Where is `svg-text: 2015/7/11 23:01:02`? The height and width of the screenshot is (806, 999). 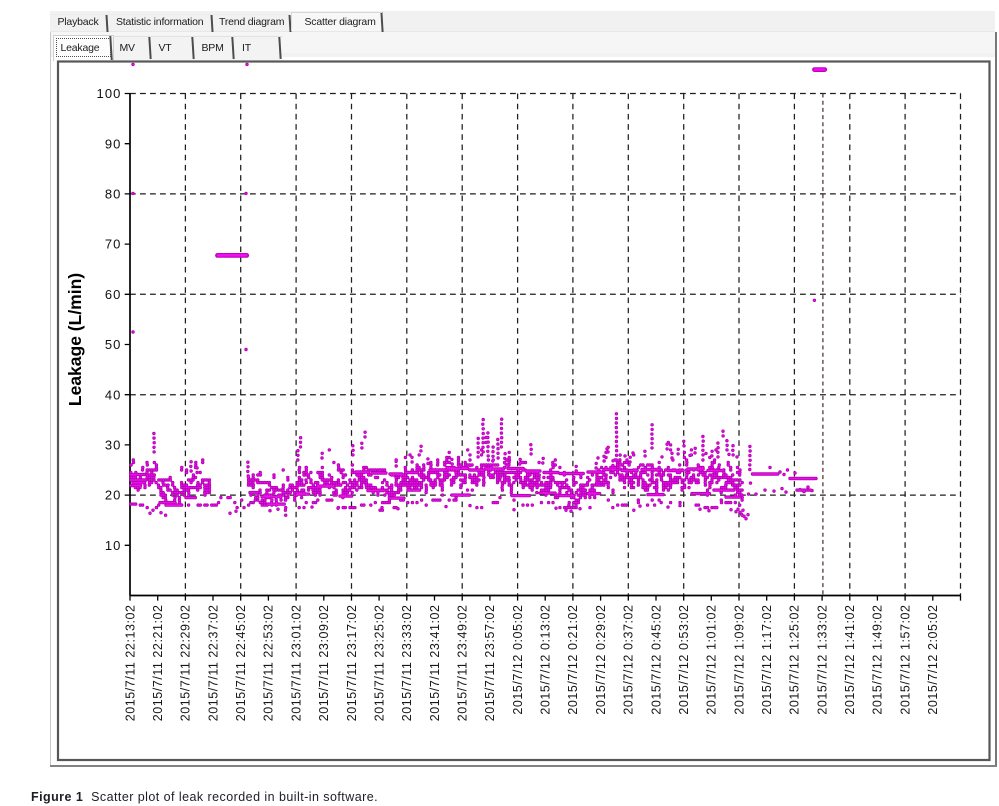 svg-text: 2015/7/11 23:01:02 is located at coordinates (296, 663).